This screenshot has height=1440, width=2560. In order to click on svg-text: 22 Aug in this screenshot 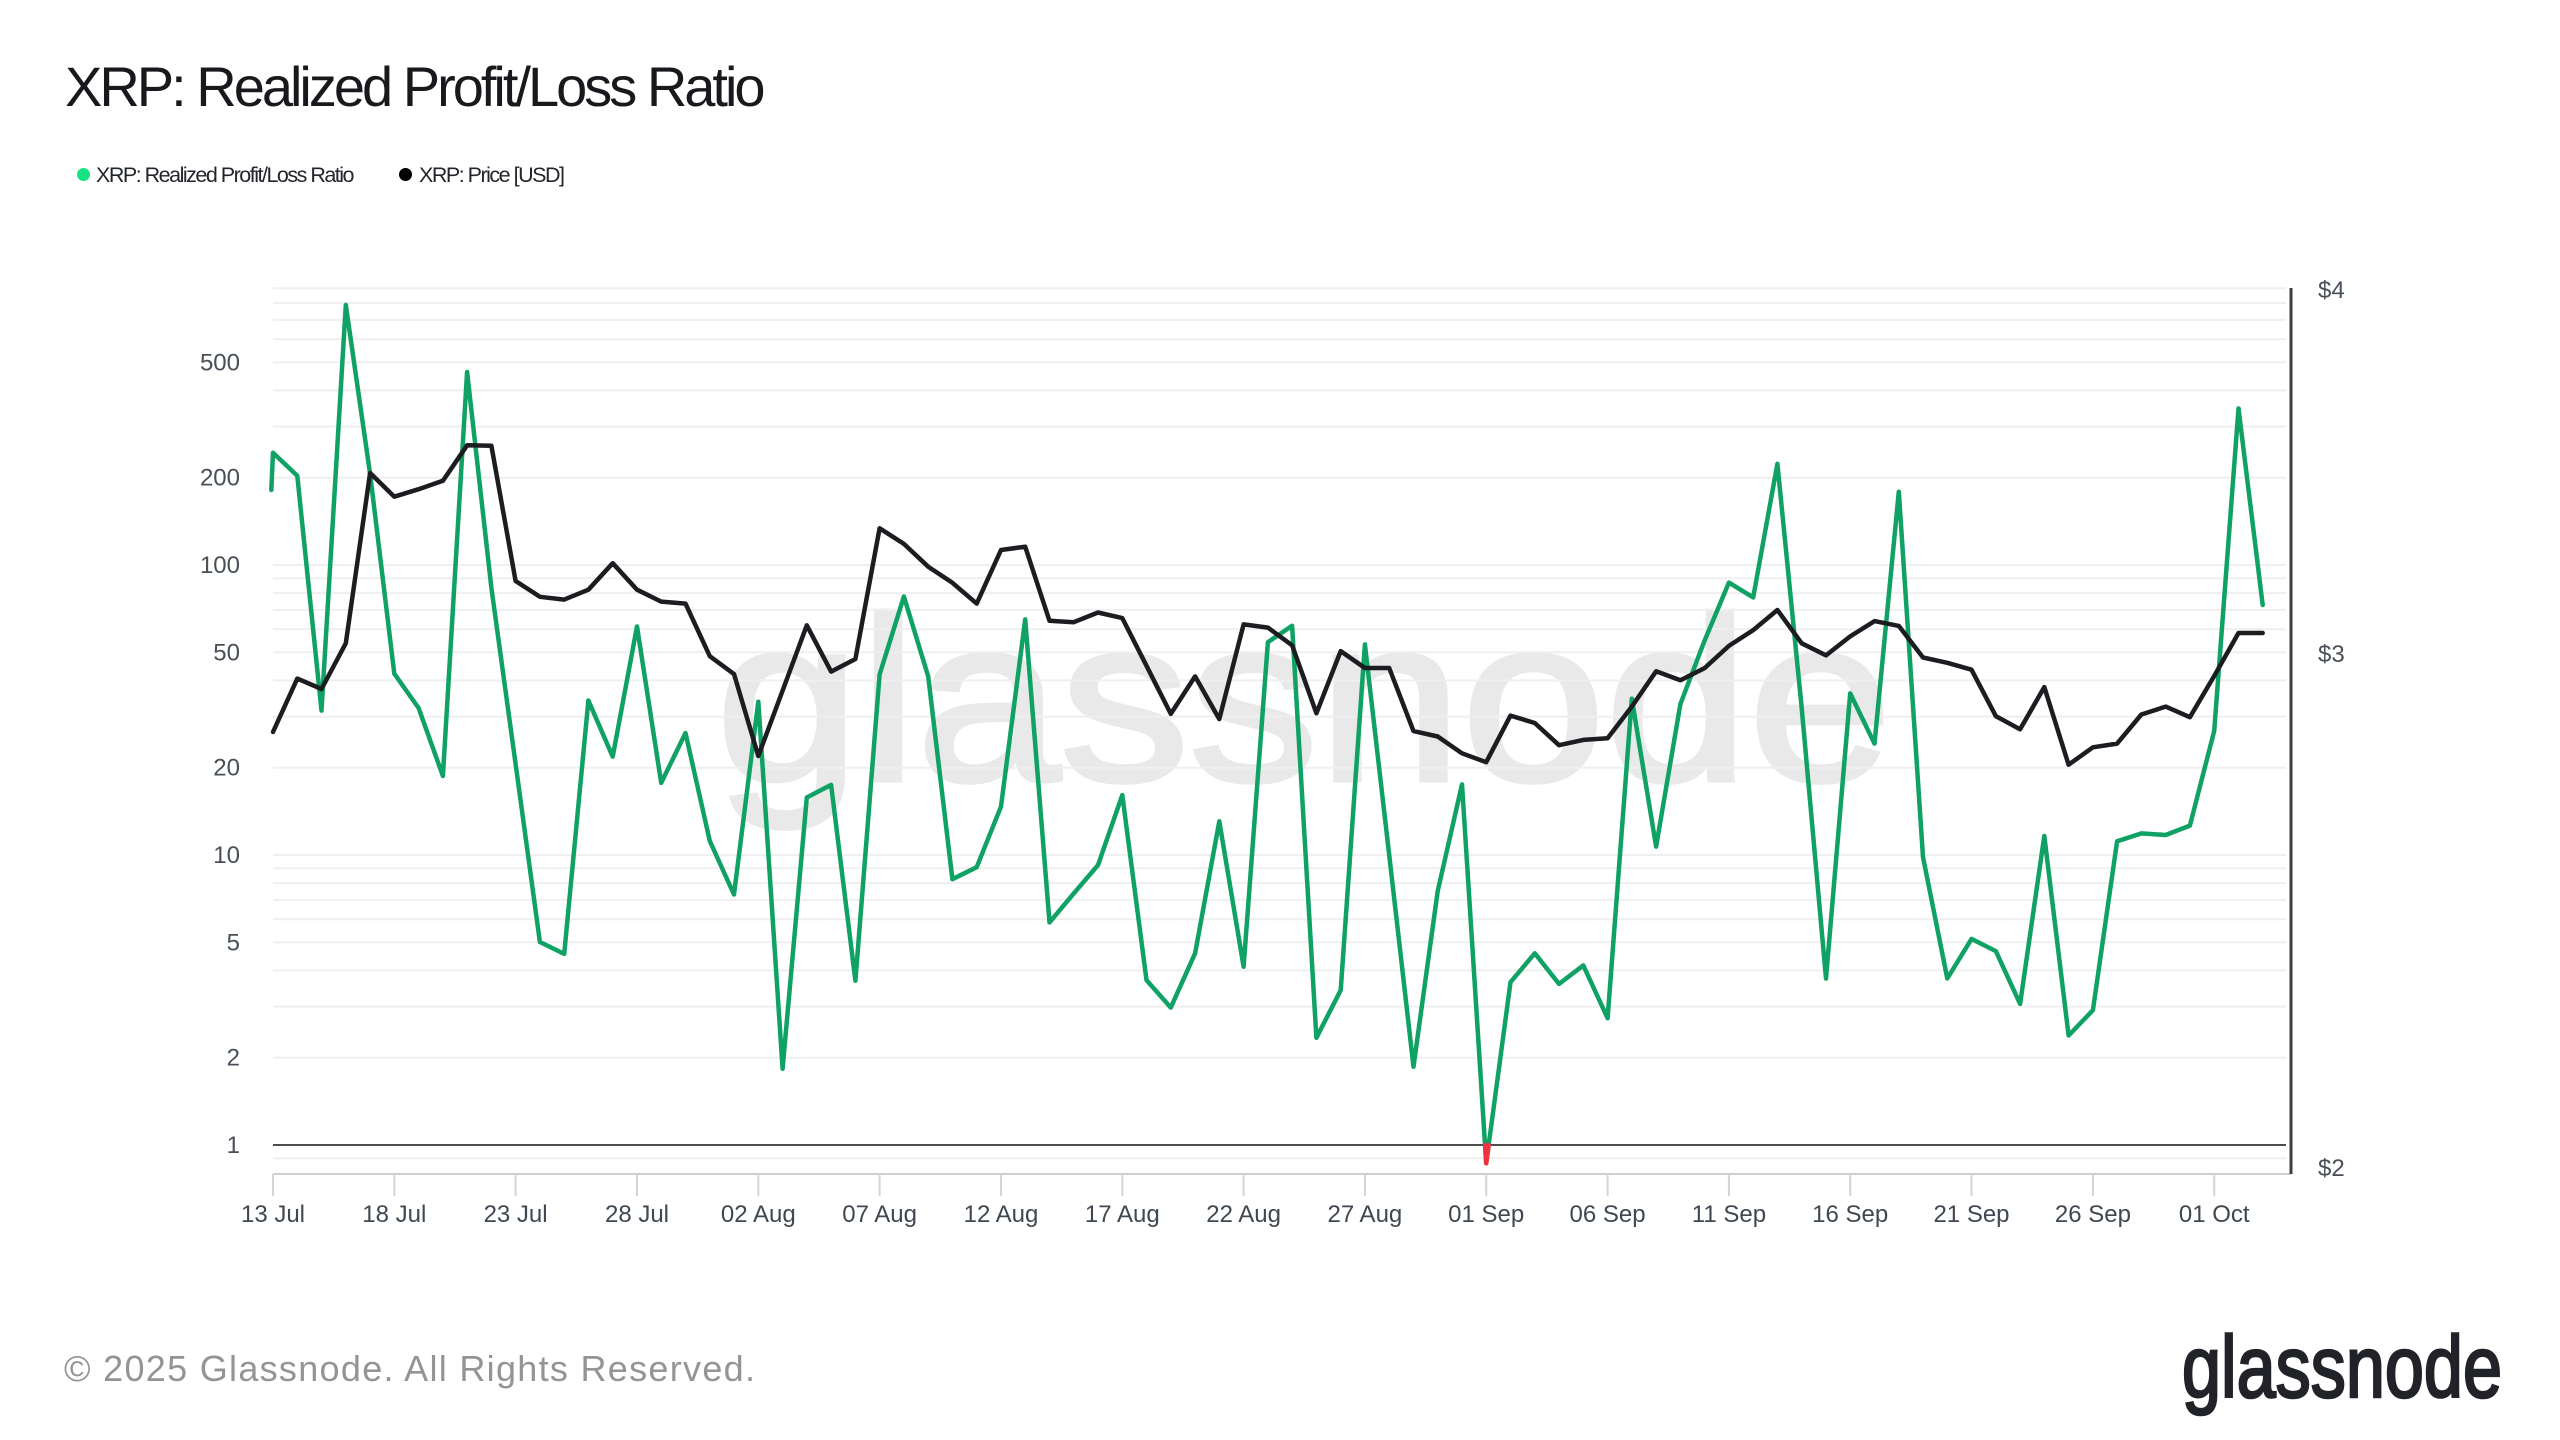, I will do `click(1243, 1214)`.